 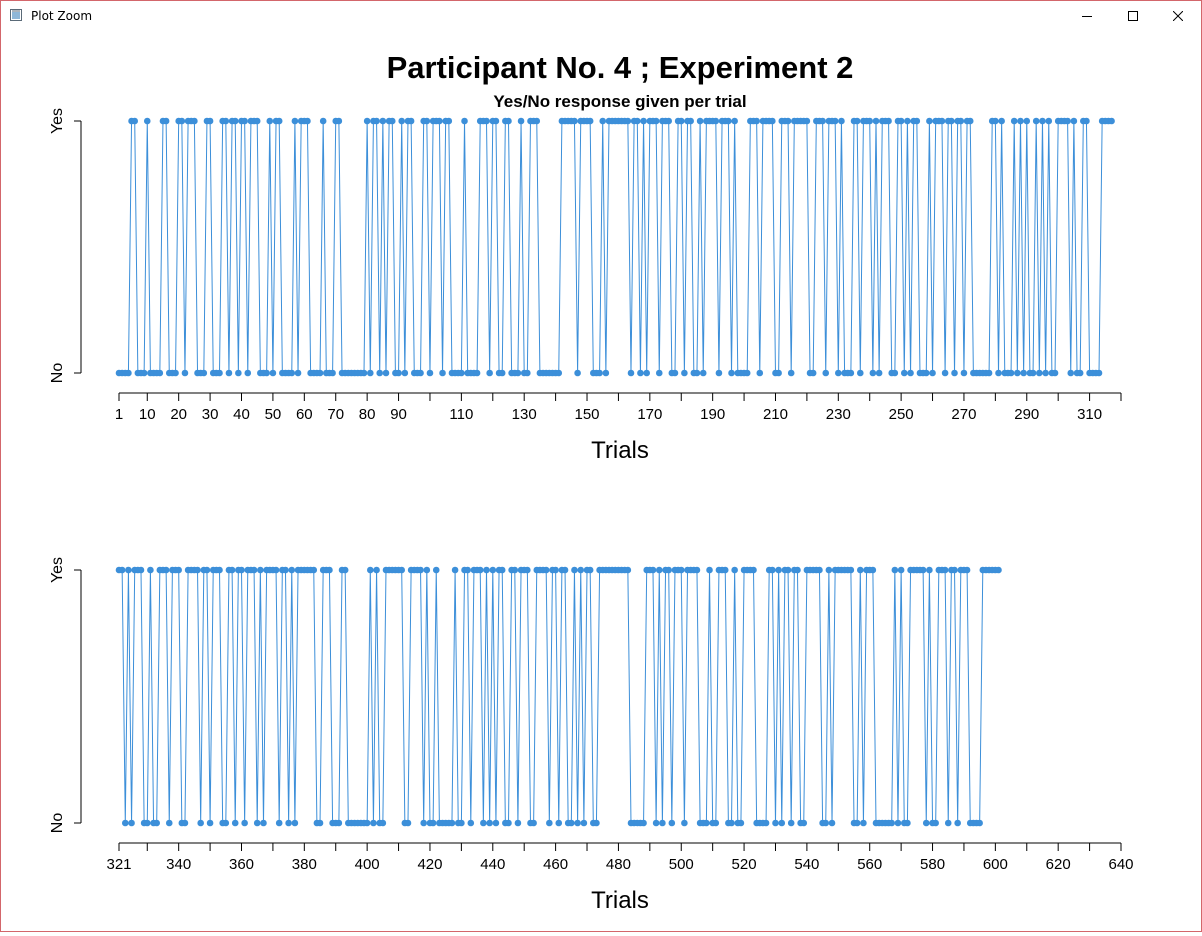 What do you see at coordinates (62, 16) in the screenshot?
I see `window-title: Plot Zoom` at bounding box center [62, 16].